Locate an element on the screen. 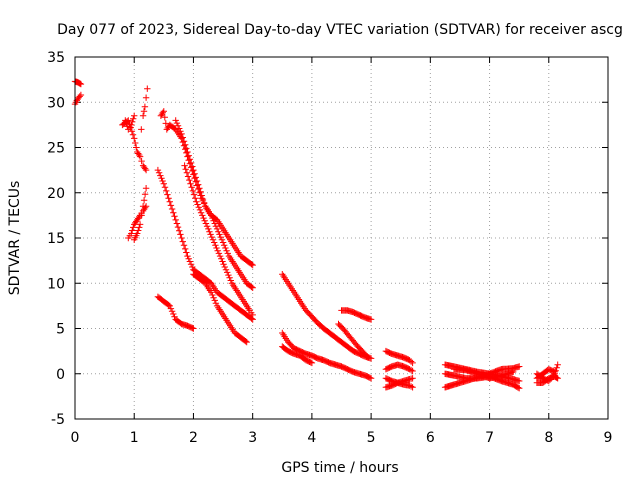  y-tick-label: -5 is located at coordinates (58, 420).